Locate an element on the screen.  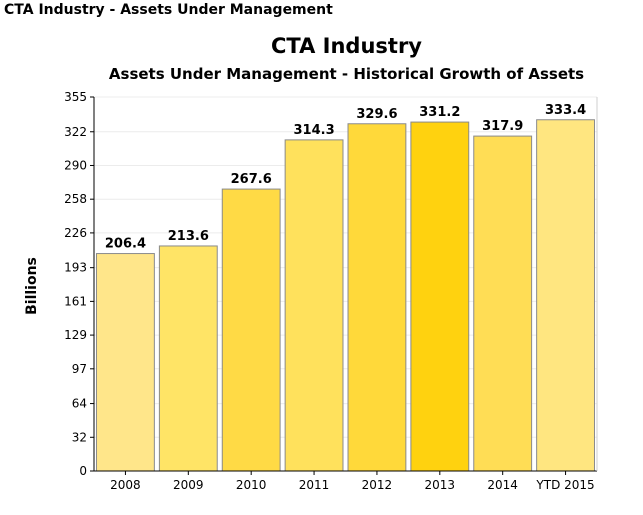
data-label: 213.6 is located at coordinates (188, 236).